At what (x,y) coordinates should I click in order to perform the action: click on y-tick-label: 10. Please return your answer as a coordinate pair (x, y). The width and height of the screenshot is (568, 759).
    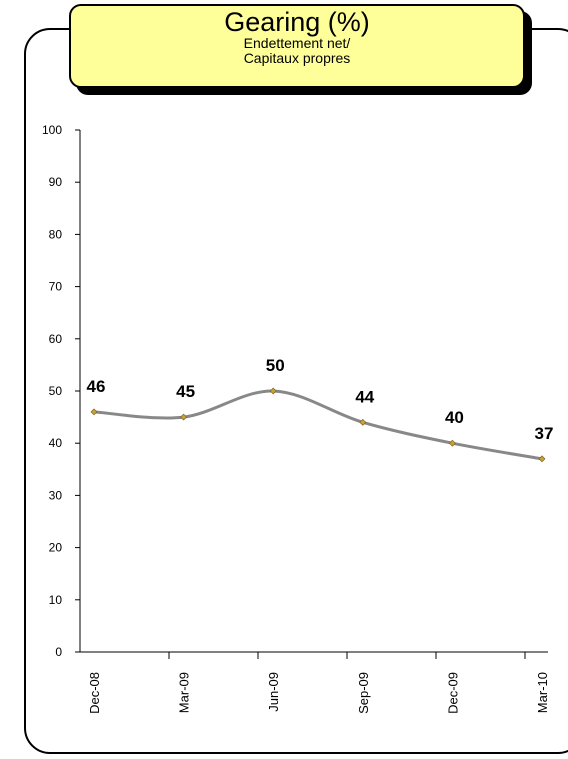
    Looking at the image, I should click on (56, 600).